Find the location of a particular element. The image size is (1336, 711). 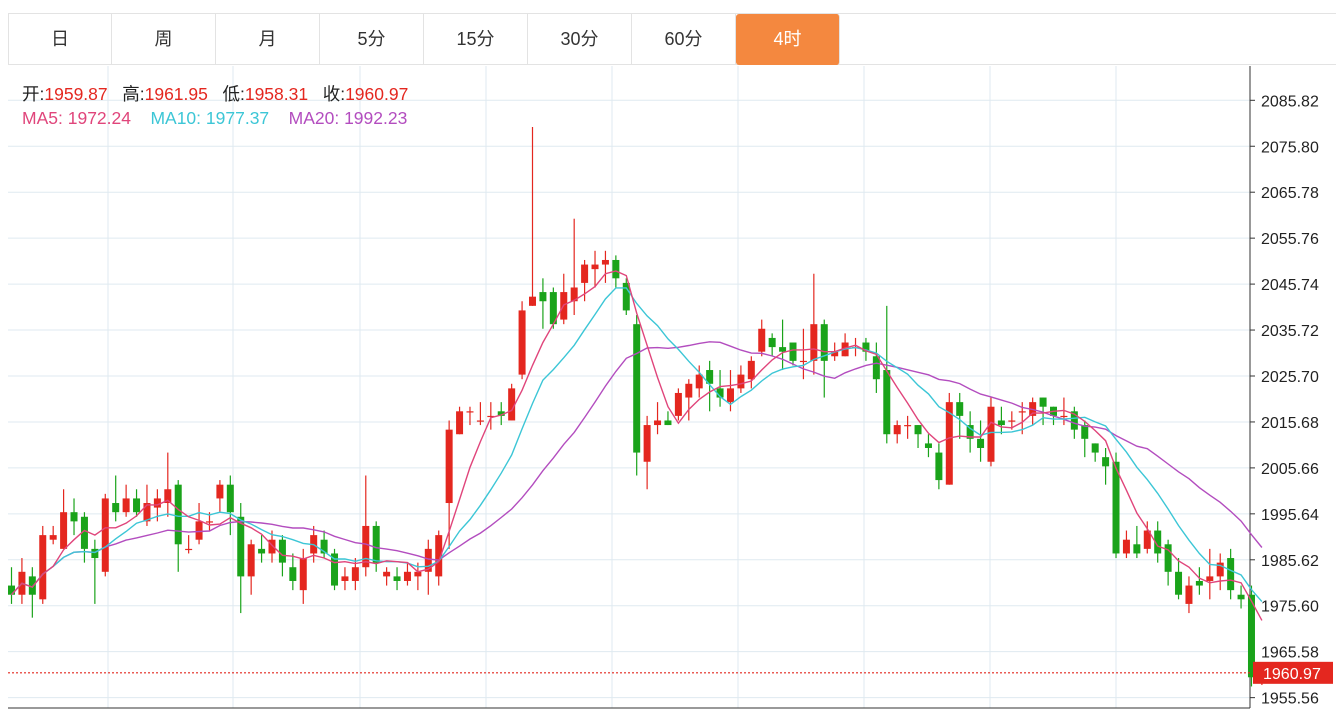

low-value: 1958.31 is located at coordinates (276, 94).